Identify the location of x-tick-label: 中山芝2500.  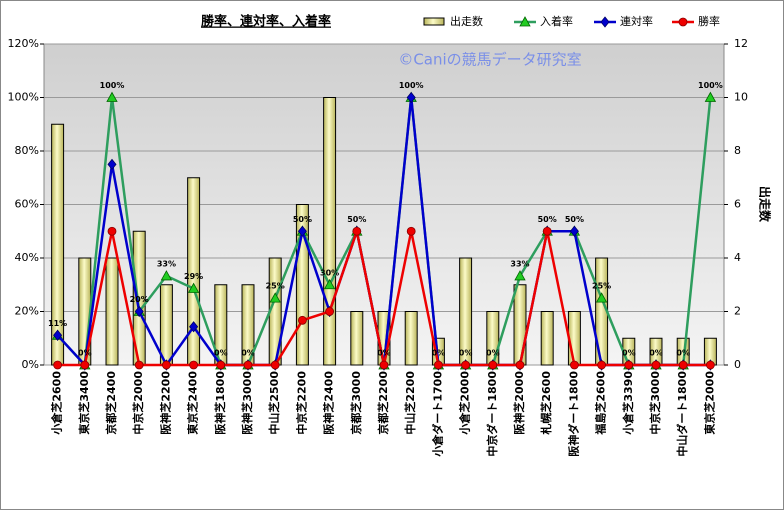
(274, 403).